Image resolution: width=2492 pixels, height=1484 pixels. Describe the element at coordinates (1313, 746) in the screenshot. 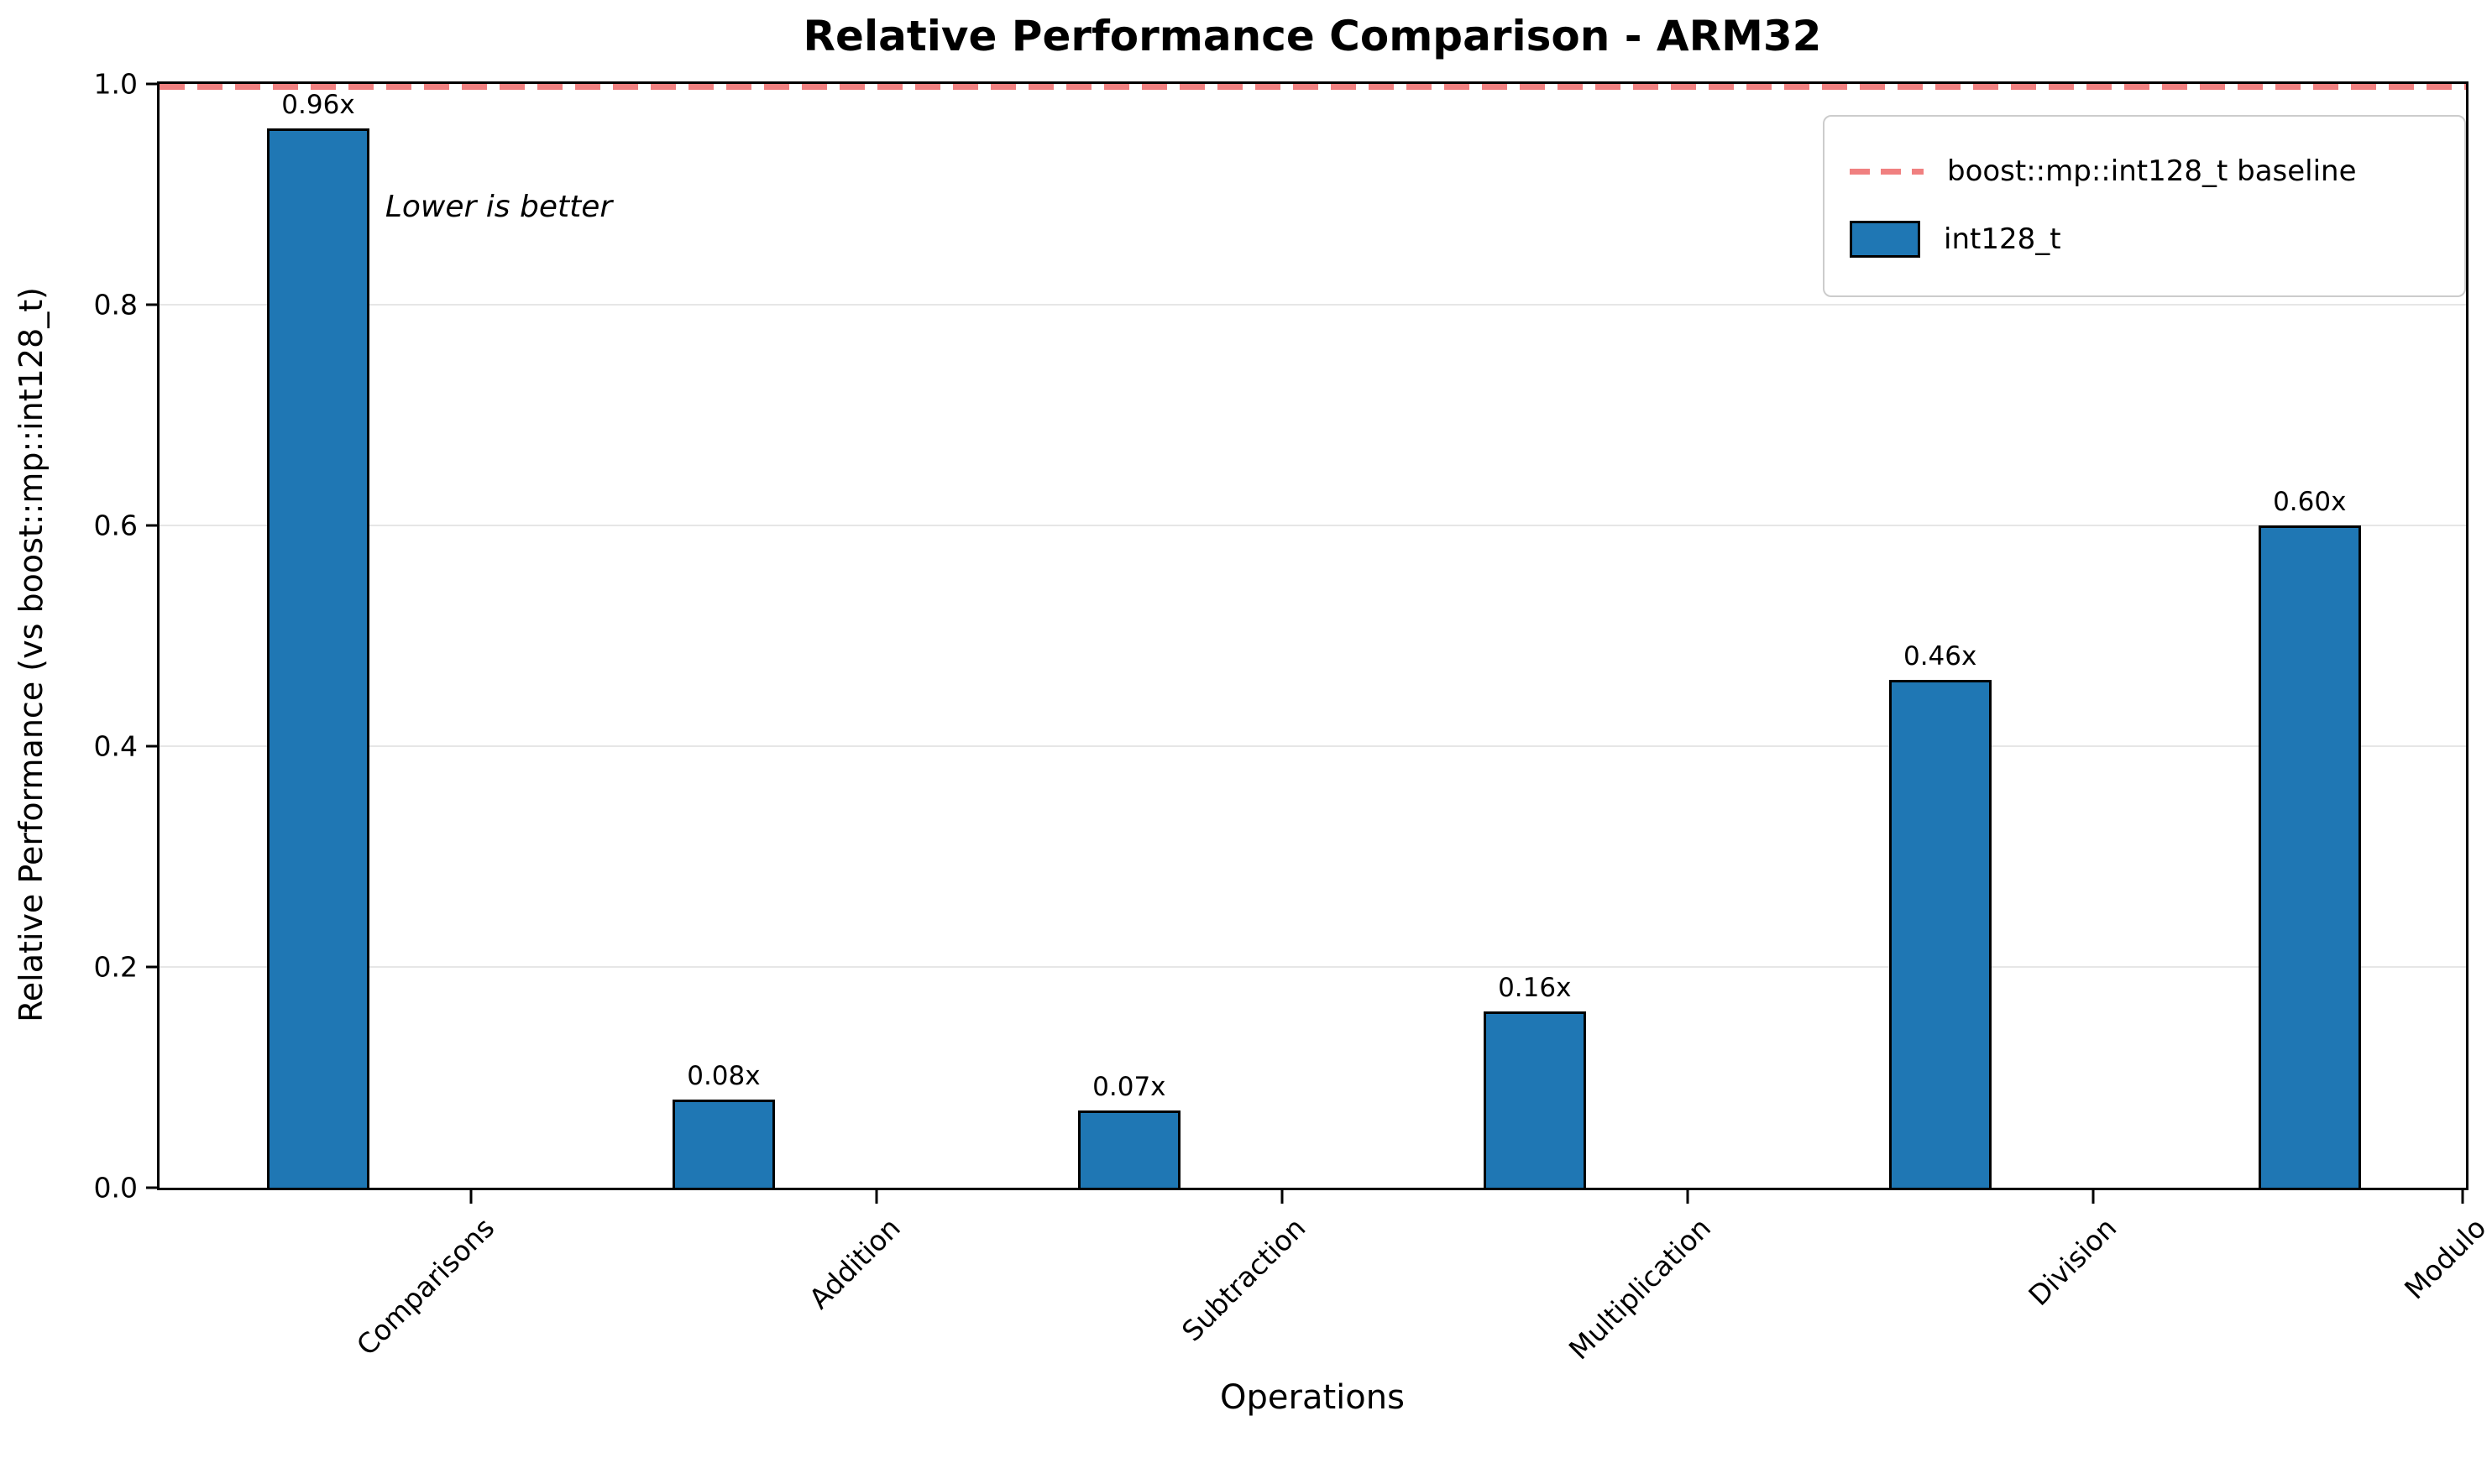

I see `gridline-y-0.4` at that location.